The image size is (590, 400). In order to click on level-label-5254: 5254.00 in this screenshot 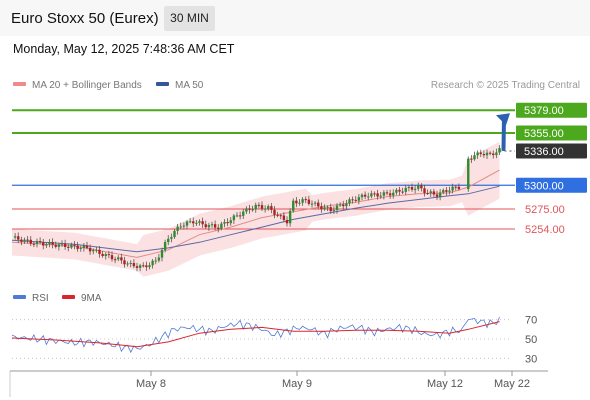, I will do `click(545, 230)`.